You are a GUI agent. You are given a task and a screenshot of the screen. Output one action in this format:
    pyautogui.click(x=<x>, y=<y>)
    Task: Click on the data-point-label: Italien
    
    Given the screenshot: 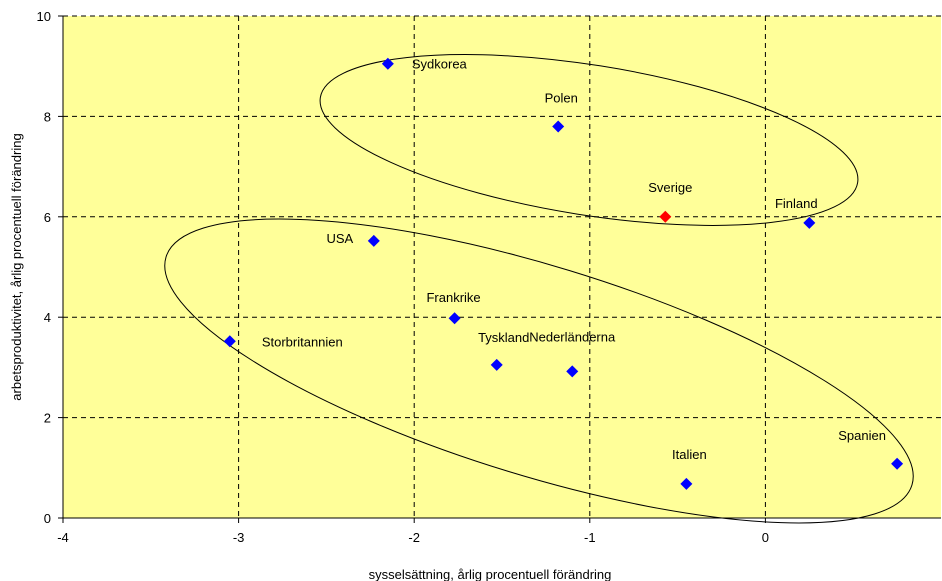 What is the action you would take?
    pyautogui.click(x=689, y=454)
    